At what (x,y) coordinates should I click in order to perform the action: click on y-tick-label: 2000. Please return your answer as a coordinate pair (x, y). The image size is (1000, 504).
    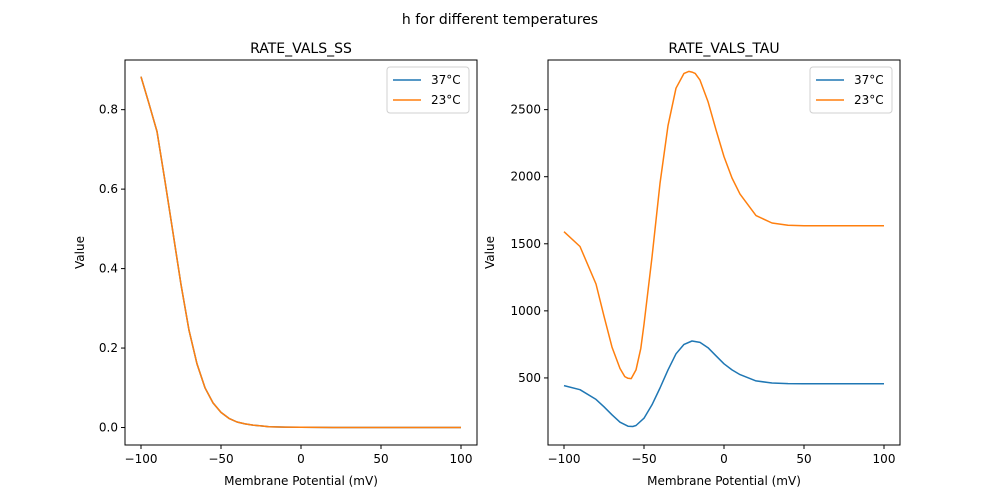
    Looking at the image, I should click on (525, 177).